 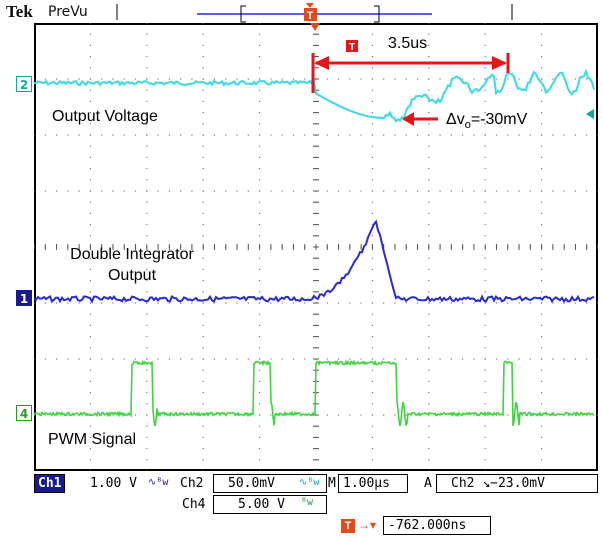 I want to click on trigger-position-marker, so click(x=310, y=14).